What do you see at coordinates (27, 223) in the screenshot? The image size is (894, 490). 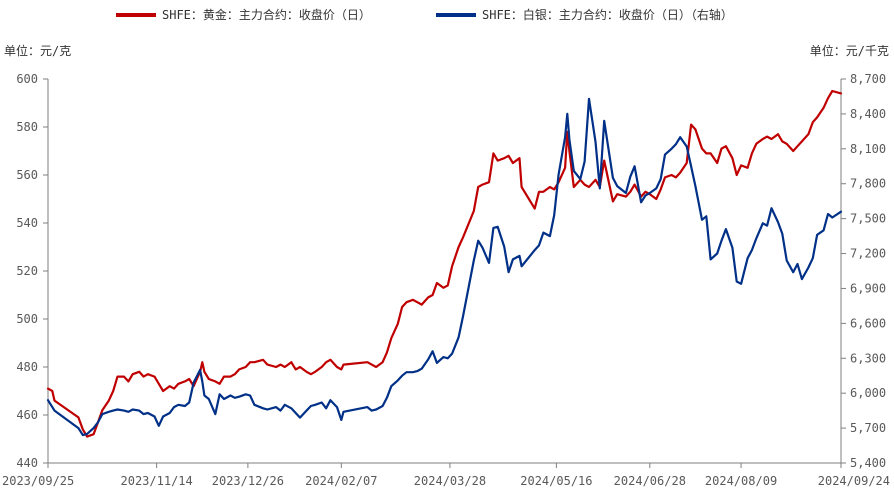 I see `left-tick-label: 540` at bounding box center [27, 223].